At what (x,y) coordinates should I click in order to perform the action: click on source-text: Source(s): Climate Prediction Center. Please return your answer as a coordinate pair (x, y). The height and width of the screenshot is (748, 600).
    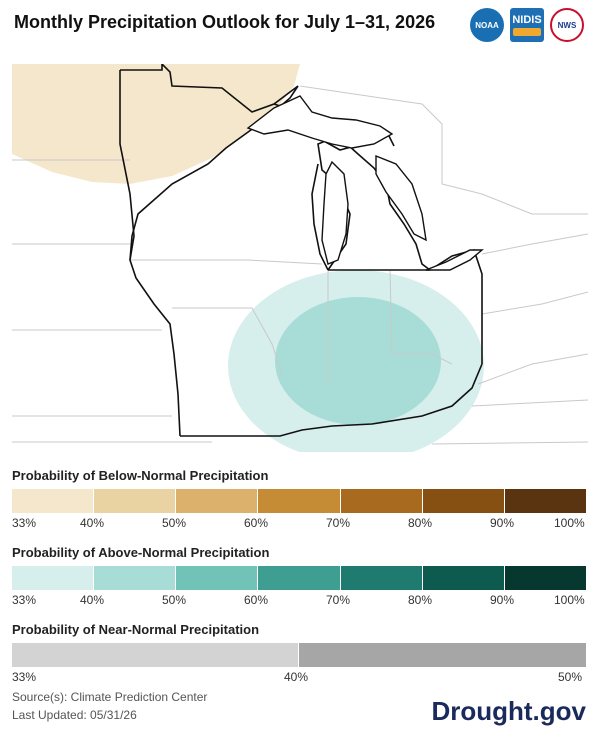
    Looking at the image, I should click on (110, 697).